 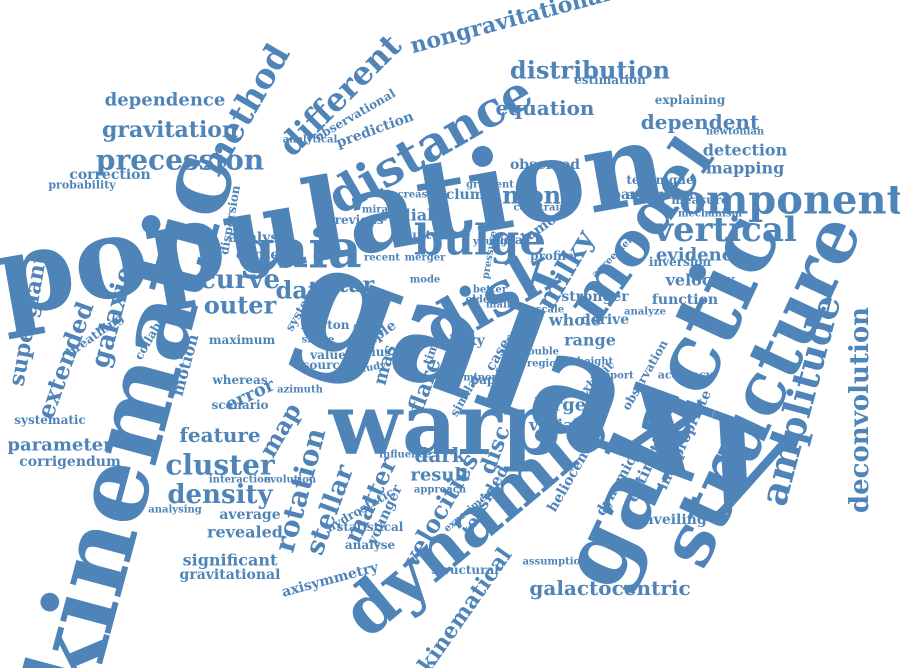 I want to click on word-gravitation: gravitation, so click(x=170, y=130).